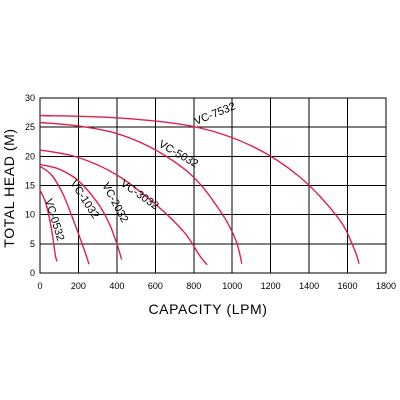  Describe the element at coordinates (155, 286) in the screenshot. I see `x-tick-label: 600` at that location.